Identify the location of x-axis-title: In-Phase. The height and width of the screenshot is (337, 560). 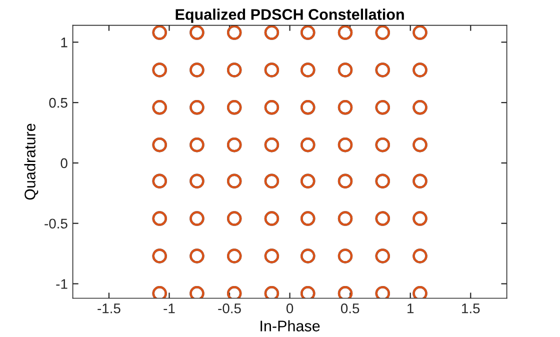
(290, 326).